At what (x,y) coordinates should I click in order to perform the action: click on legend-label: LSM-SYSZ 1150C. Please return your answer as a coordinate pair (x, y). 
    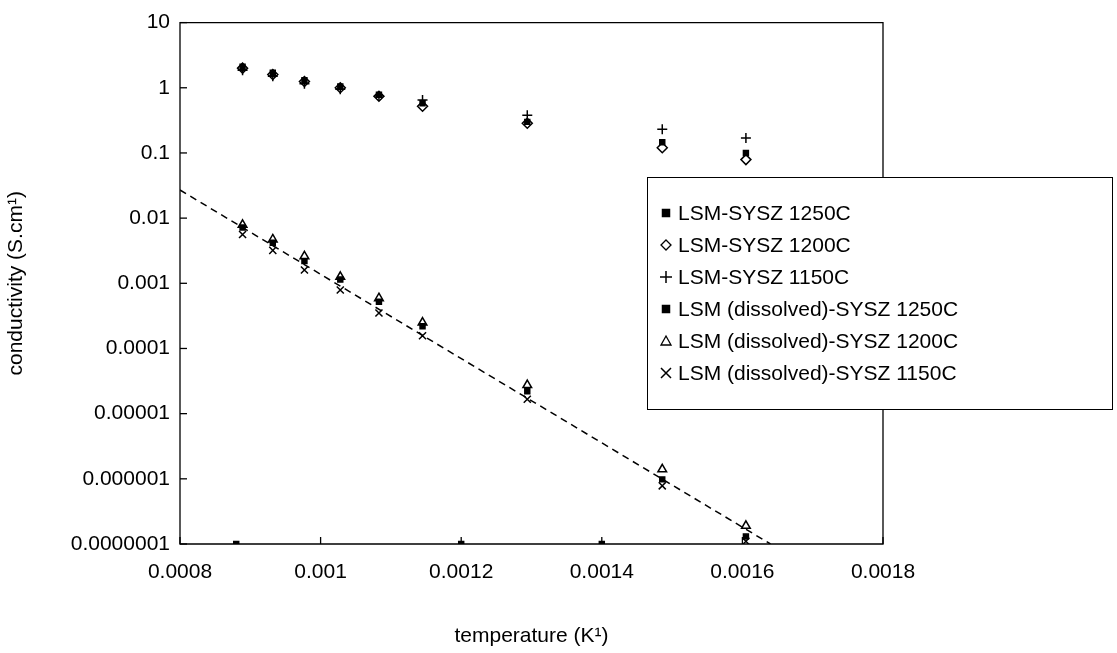
    Looking at the image, I should click on (764, 277).